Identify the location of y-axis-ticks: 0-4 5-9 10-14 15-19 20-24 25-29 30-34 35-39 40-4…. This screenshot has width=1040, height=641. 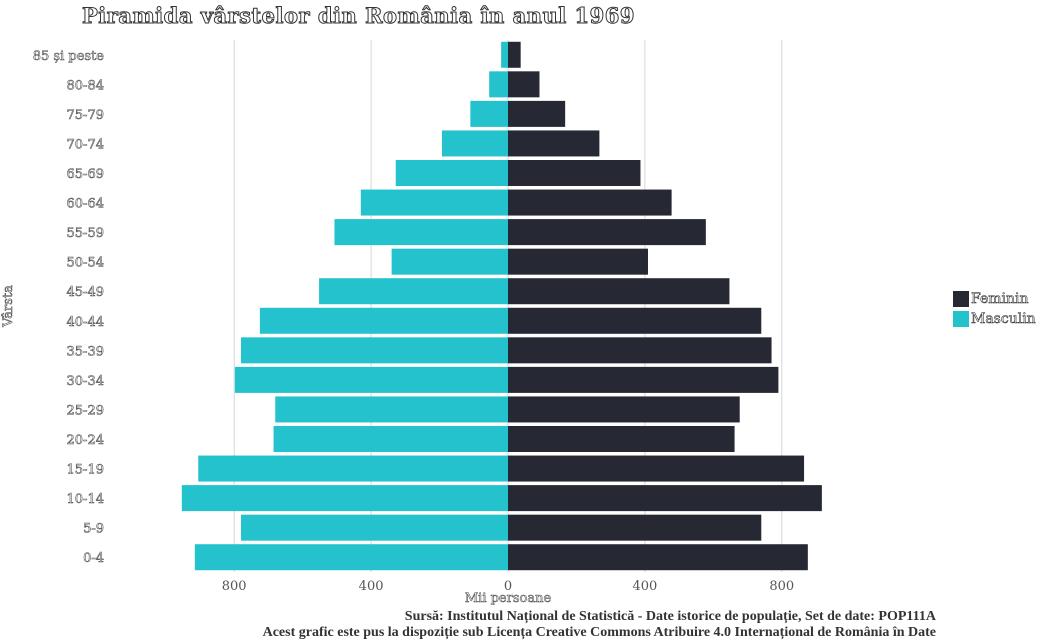
(68, 307).